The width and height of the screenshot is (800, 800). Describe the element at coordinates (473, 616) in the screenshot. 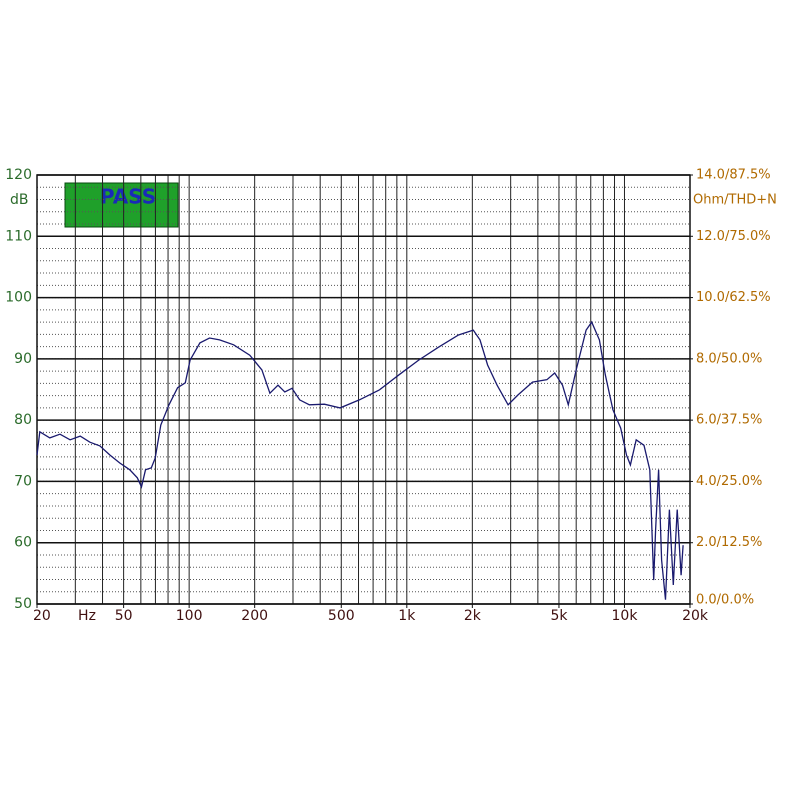

I see `x-tick-label: 2k` at that location.